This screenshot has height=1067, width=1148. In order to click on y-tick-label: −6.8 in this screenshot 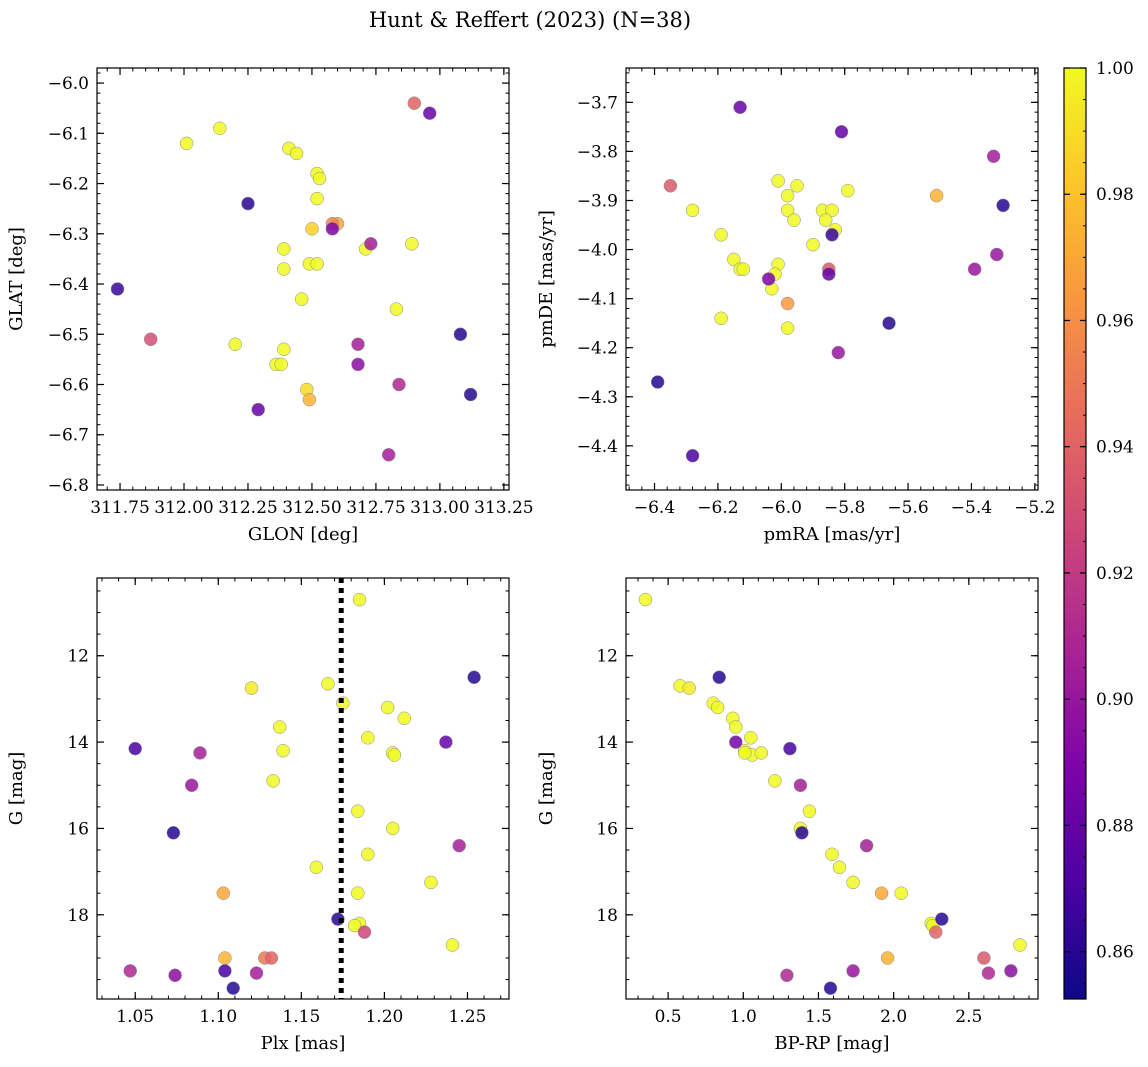, I will do `click(68, 486)`.